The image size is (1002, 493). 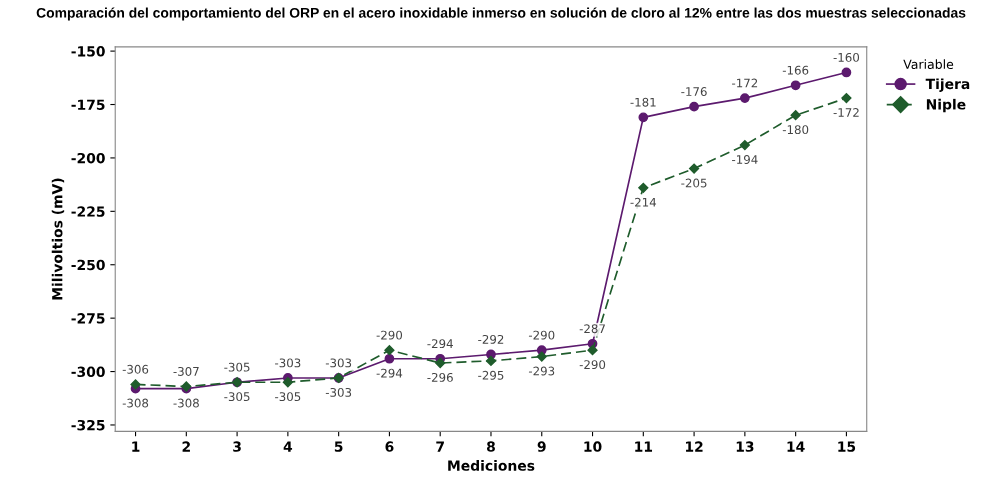 What do you see at coordinates (795, 130) in the screenshot?
I see `data-label: -180` at bounding box center [795, 130].